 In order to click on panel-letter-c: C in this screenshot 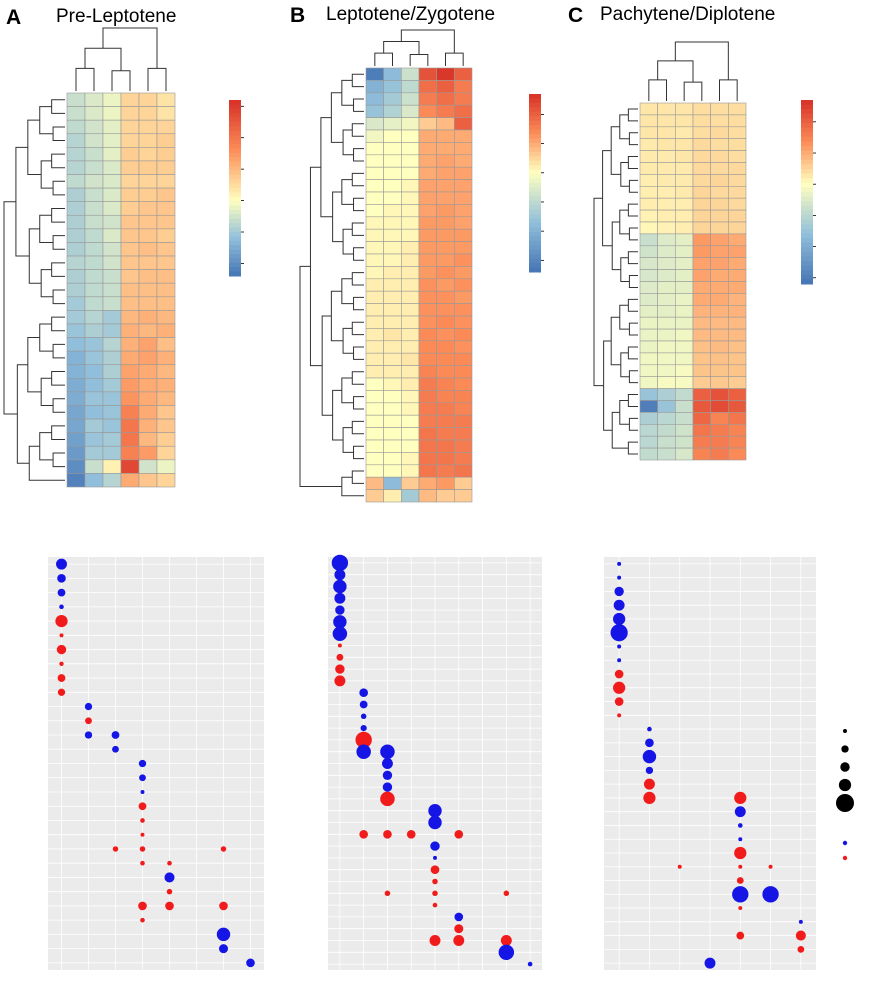, I will do `click(575, 15)`.